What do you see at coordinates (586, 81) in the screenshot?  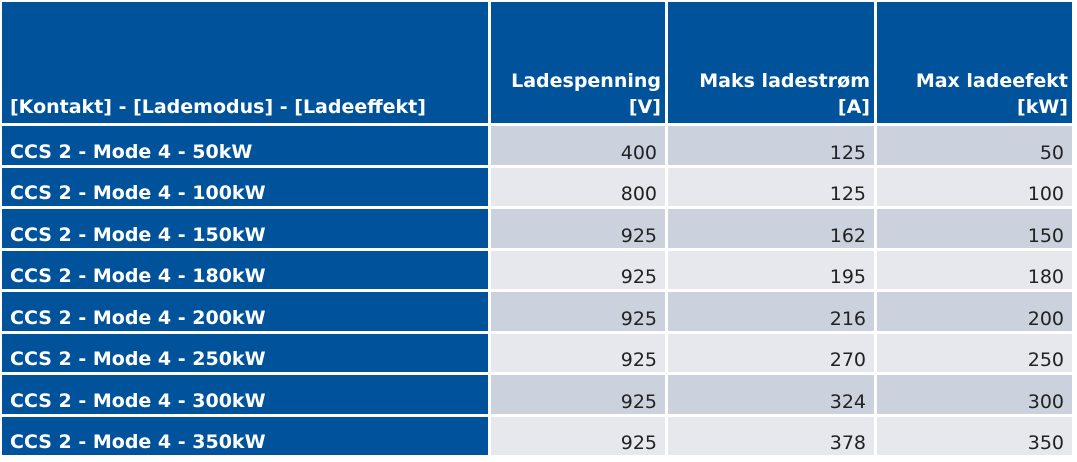 I see `header-charging-voltage-title: Ladespenning` at bounding box center [586, 81].